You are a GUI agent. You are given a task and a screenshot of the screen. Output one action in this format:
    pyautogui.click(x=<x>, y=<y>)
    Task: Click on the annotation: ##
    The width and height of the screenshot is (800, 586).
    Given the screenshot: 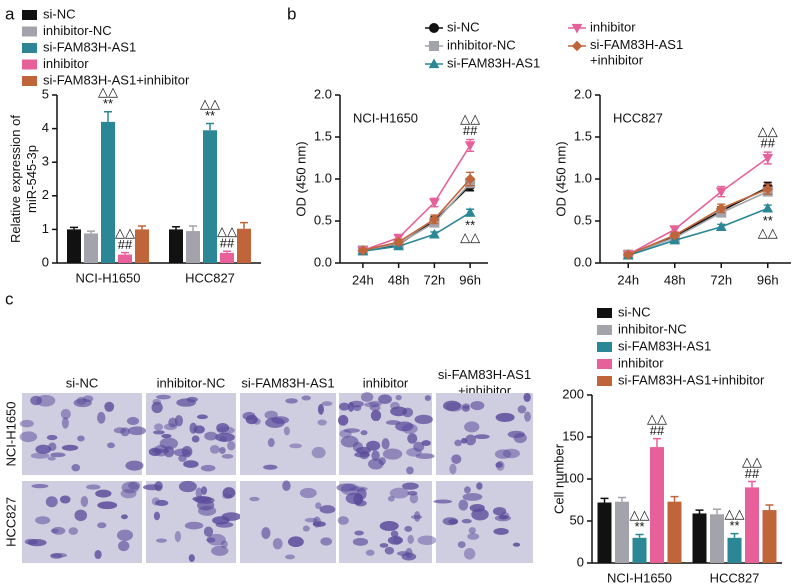 What is the action you would take?
    pyautogui.click(x=125, y=244)
    